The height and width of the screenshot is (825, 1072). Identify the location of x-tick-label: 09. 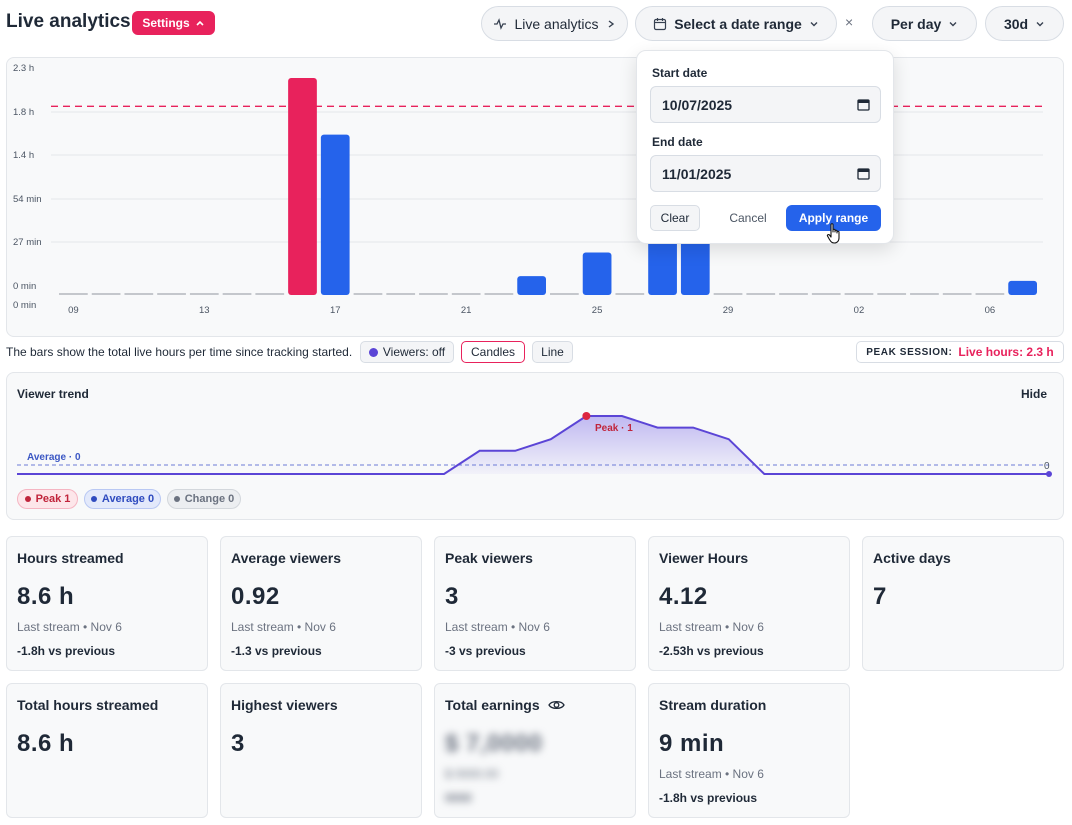
(73, 310).